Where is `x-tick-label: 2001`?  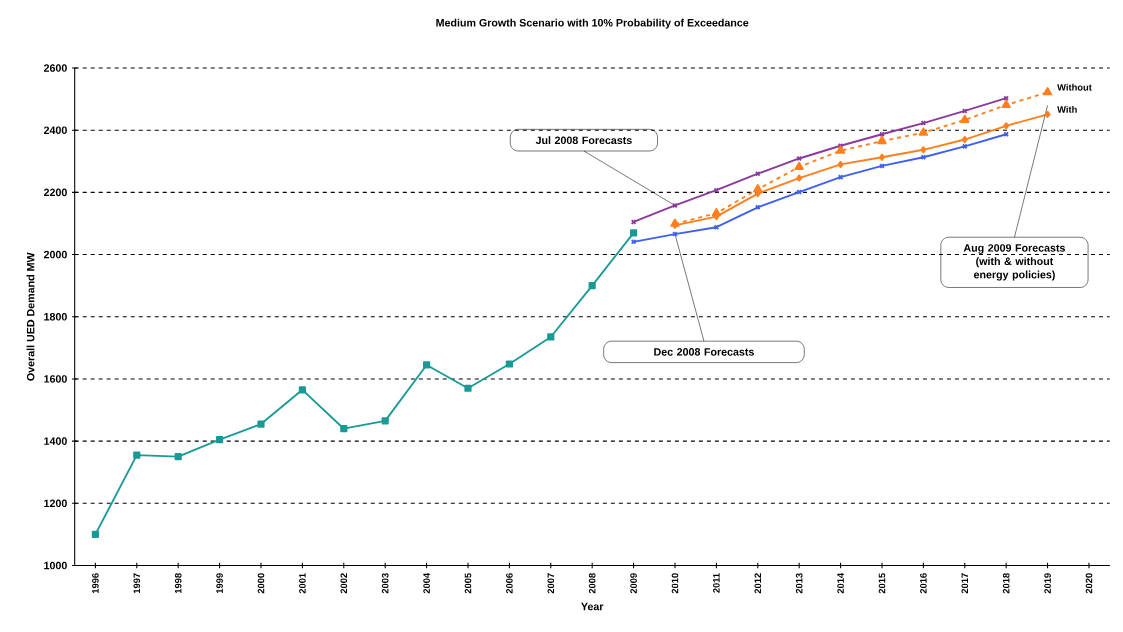 x-tick-label: 2001 is located at coordinates (302, 583).